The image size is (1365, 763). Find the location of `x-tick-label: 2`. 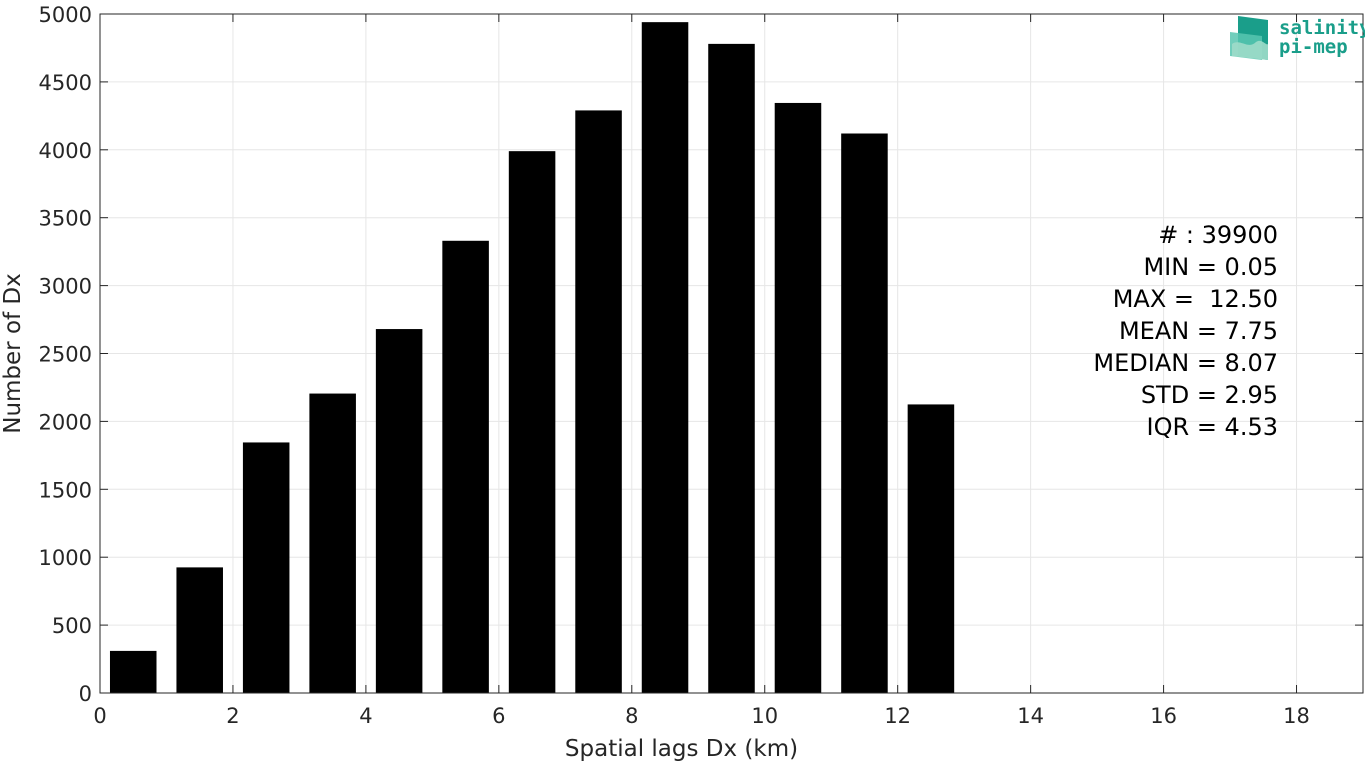

x-tick-label: 2 is located at coordinates (232, 716).